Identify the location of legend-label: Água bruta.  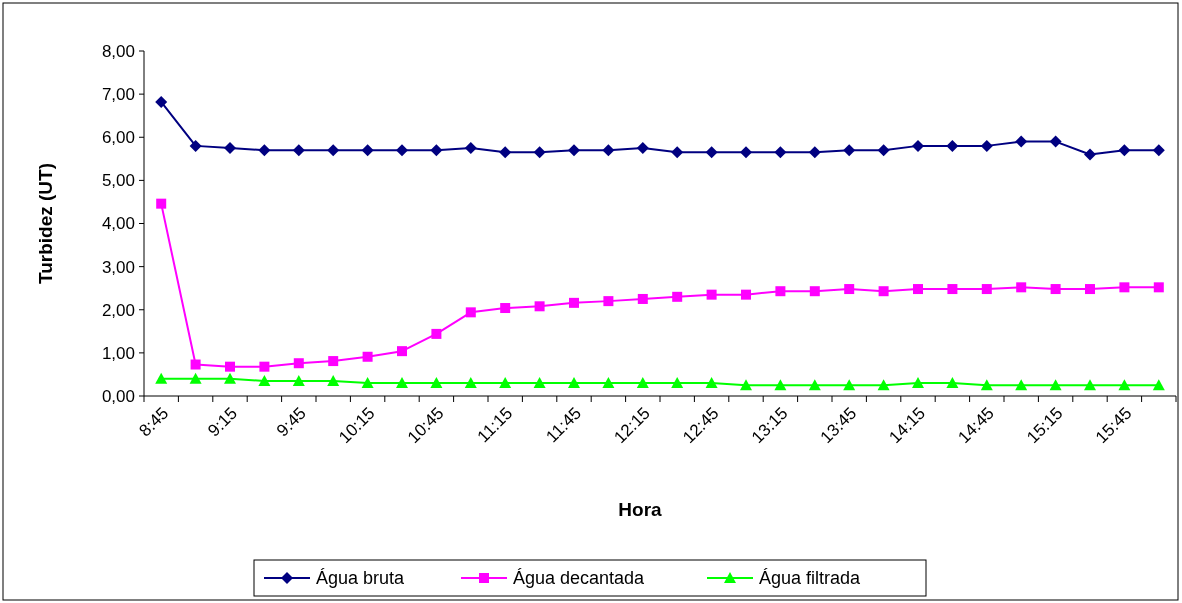
(361, 578).